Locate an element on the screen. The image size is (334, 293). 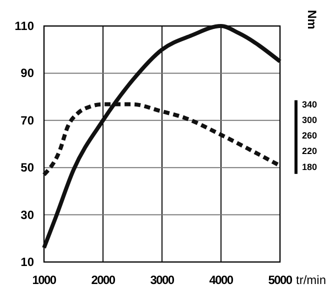
y2-tick-label: 340 is located at coordinates (310, 104).